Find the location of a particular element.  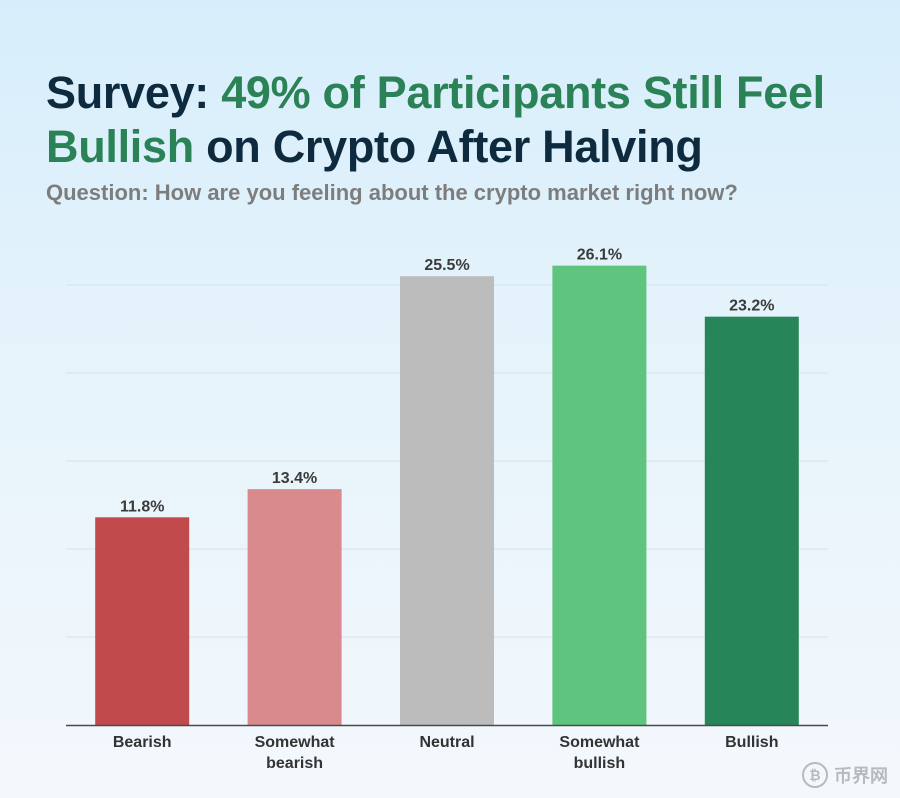

watermark: ₿ 币界网 is located at coordinates (845, 775).